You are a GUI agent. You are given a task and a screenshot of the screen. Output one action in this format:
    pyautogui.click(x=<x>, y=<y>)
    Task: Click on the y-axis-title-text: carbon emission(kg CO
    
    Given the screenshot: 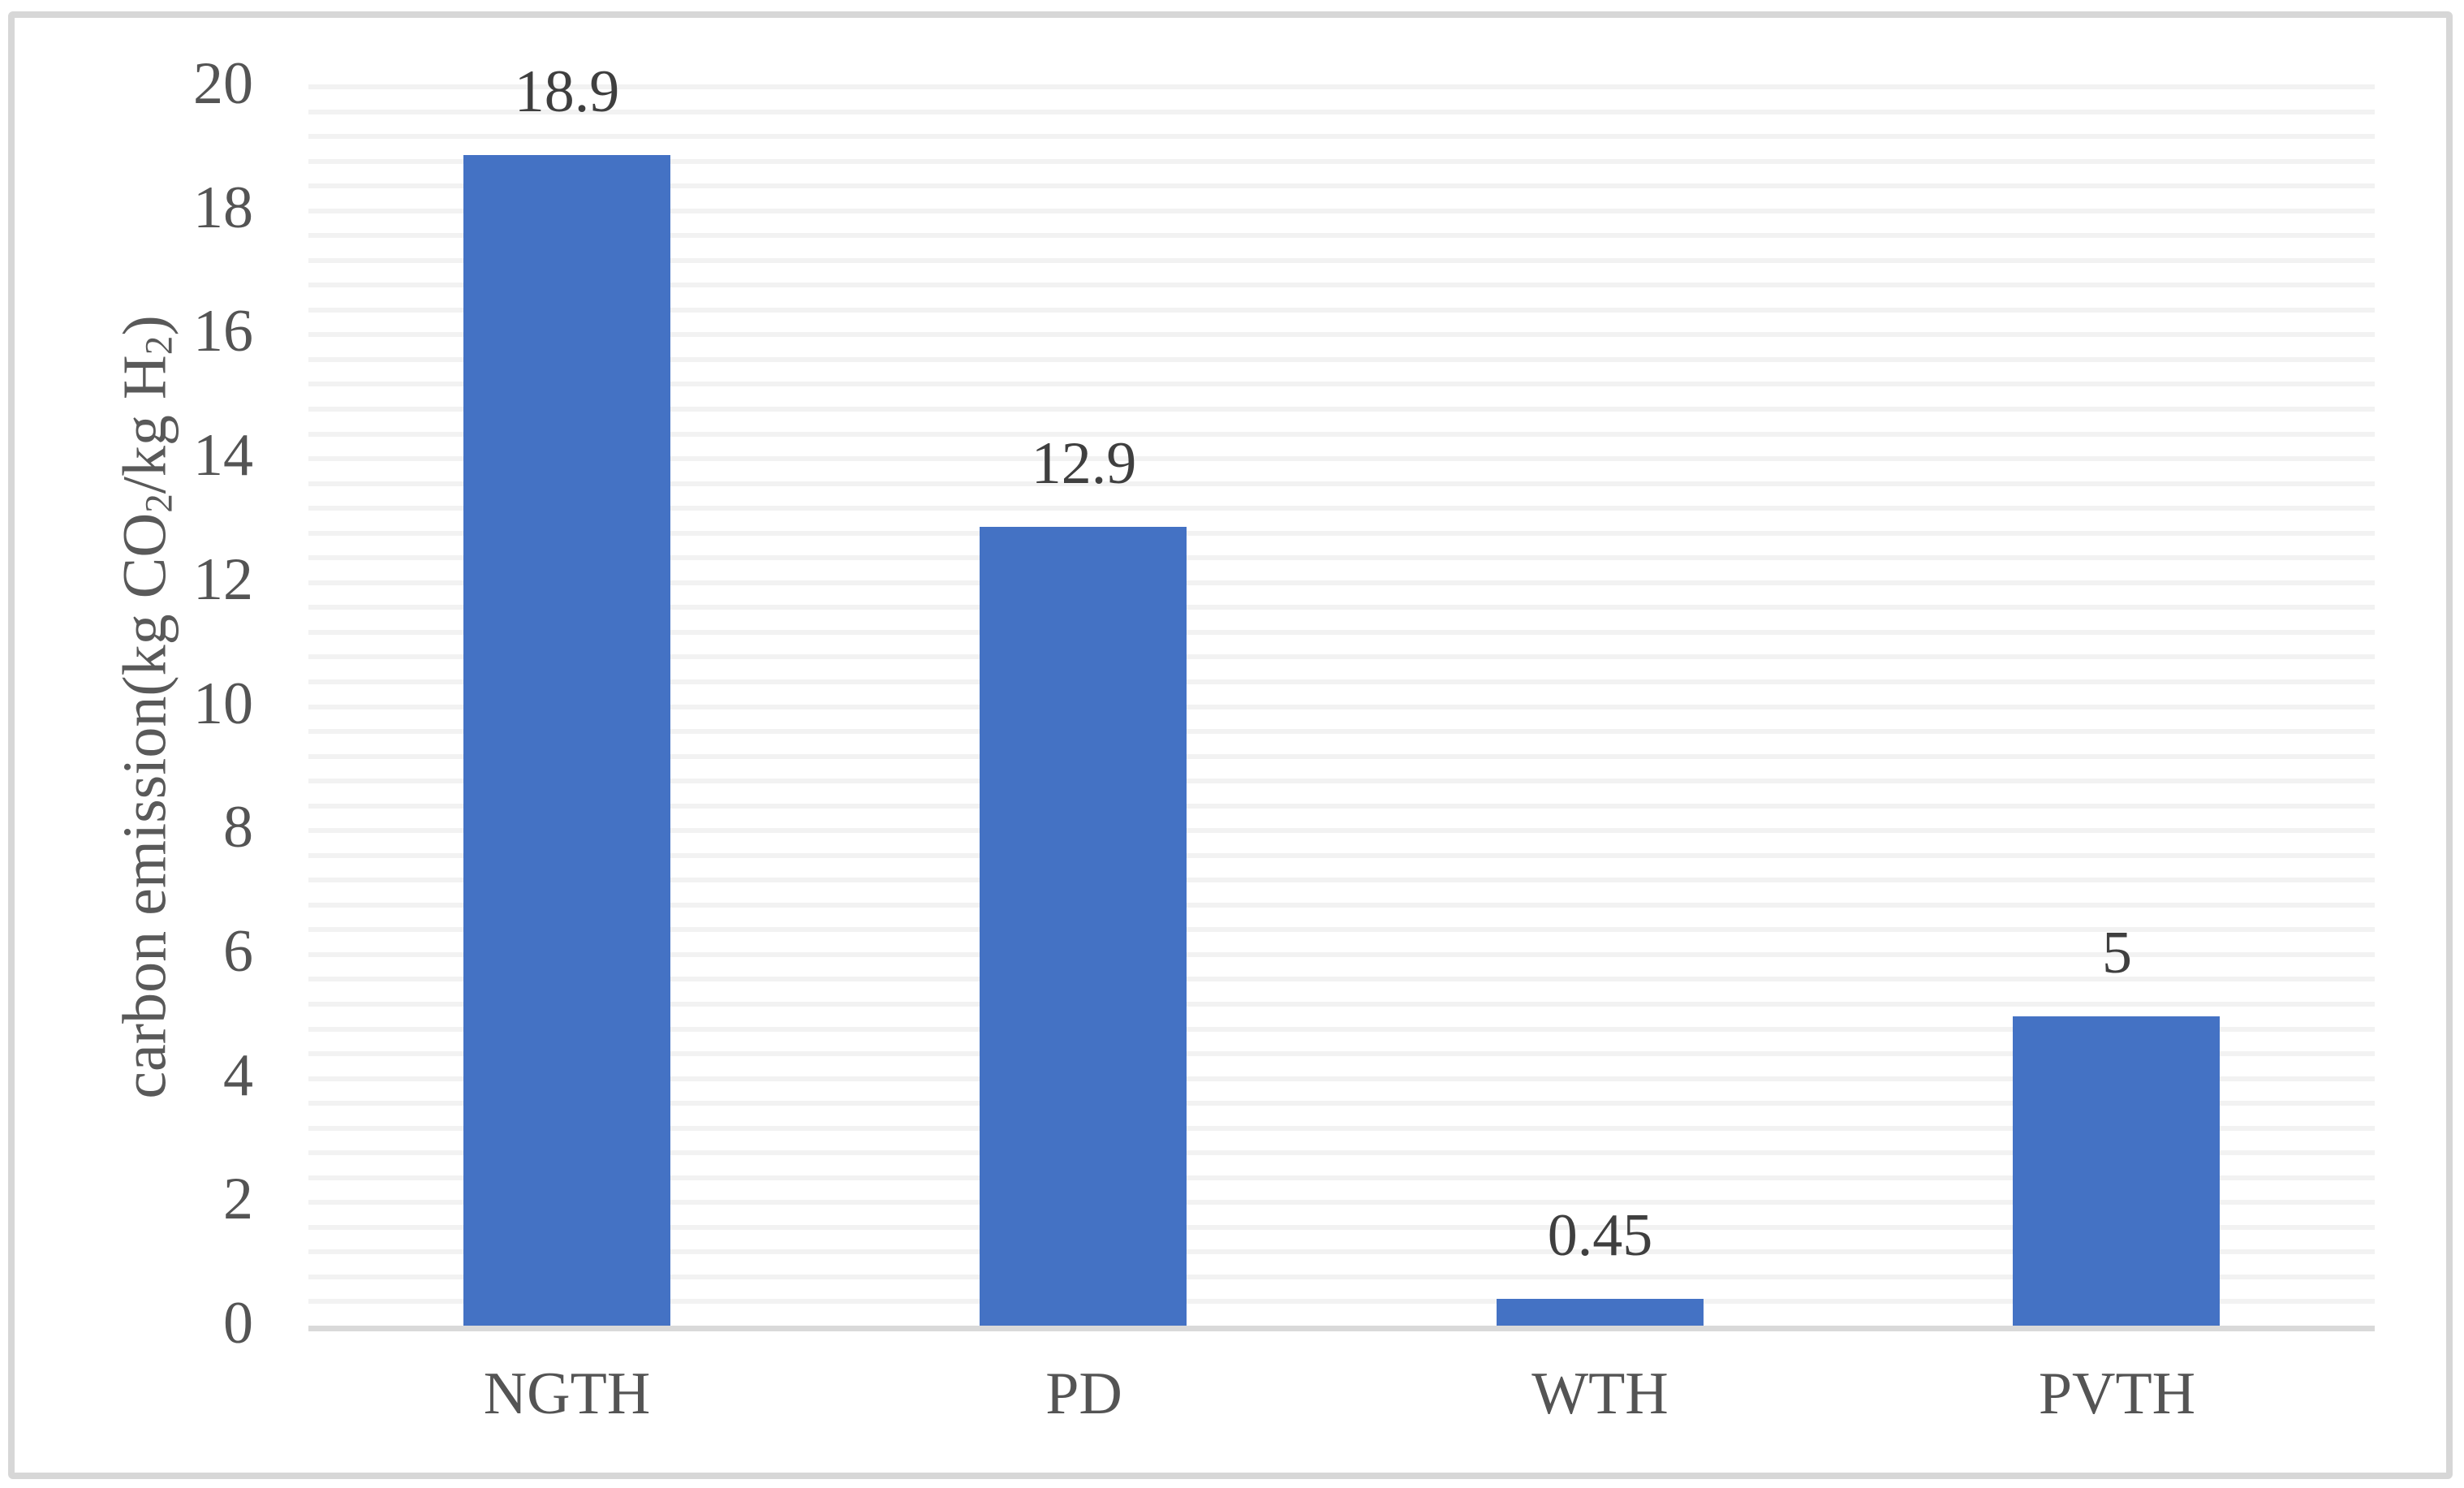 What is the action you would take?
    pyautogui.click(x=144, y=805)
    